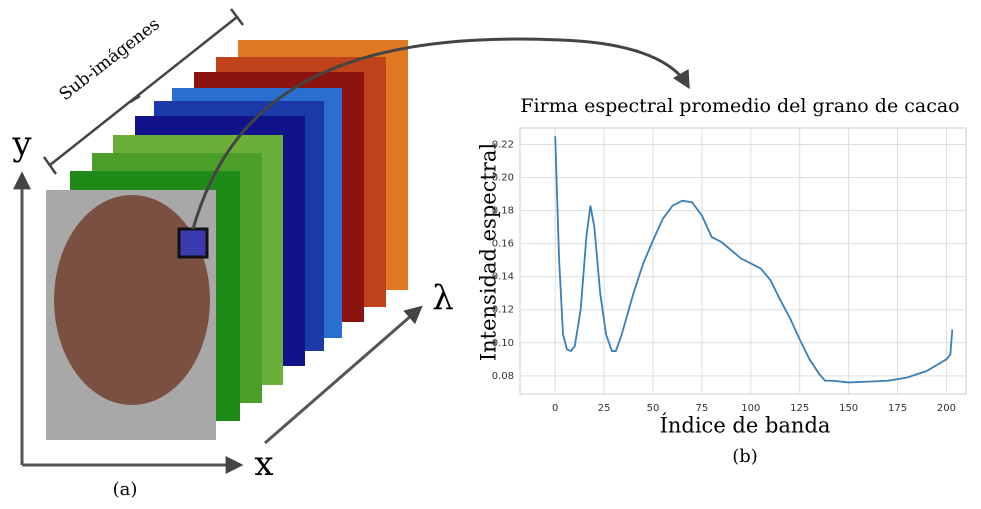  I want to click on lambda-label: λ, so click(443, 298).